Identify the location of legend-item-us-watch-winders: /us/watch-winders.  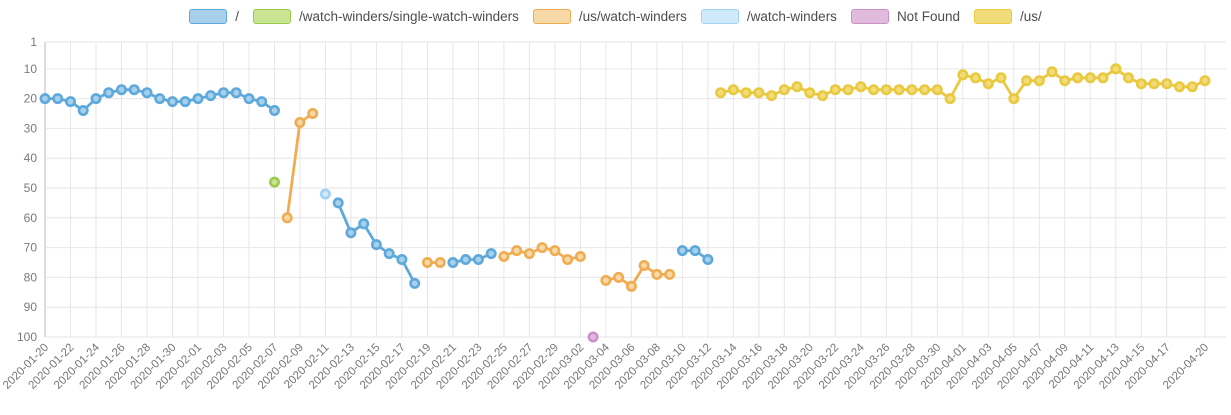
(609, 16).